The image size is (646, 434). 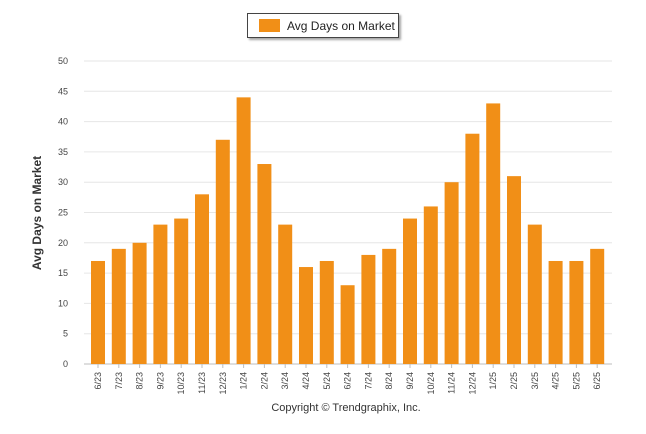 What do you see at coordinates (285, 381) in the screenshot?
I see `x-tick-label: 3/24` at bounding box center [285, 381].